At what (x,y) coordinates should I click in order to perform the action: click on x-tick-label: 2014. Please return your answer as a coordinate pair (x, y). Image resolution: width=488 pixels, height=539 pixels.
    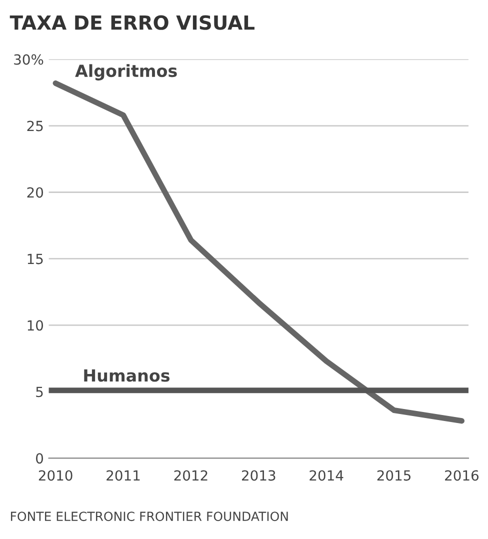
    Looking at the image, I should click on (327, 475).